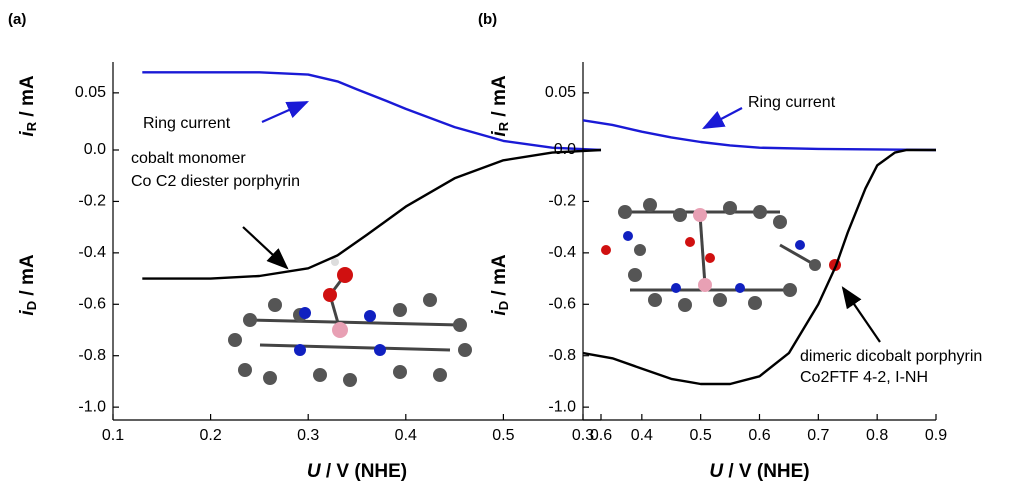 The height and width of the screenshot is (488, 1023). Describe the element at coordinates (864, 377) in the screenshot. I see `annotation: Co2FTF 4-2, I-NH` at that location.